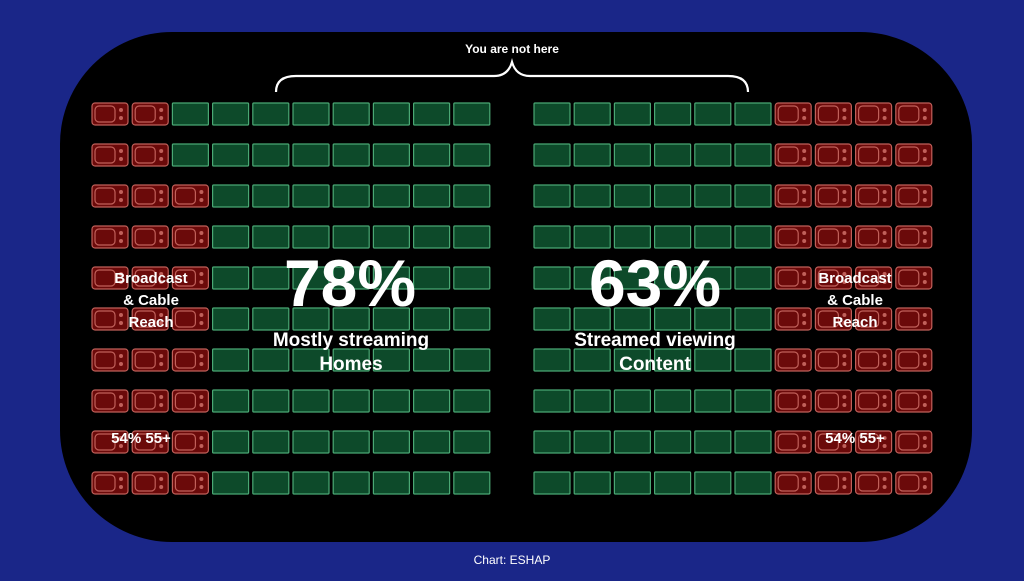  I want to click on streaming-screen-icon-right-r6-c4, so click(713, 360).